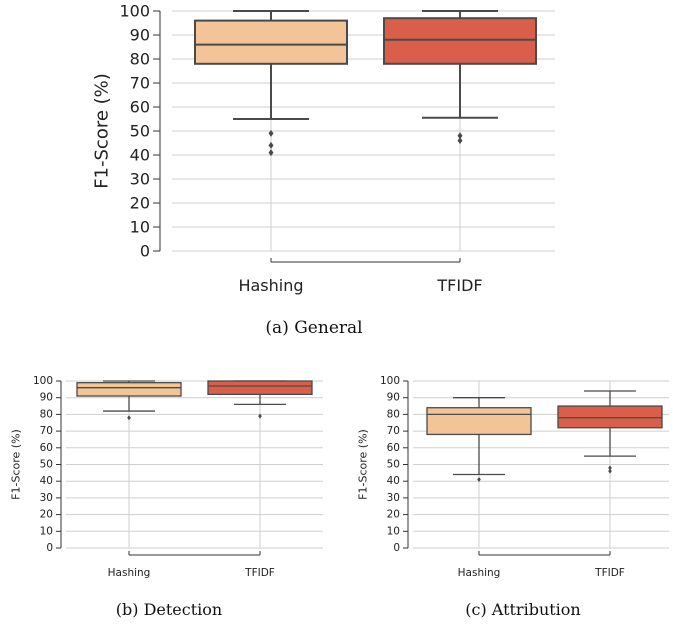 This screenshot has width=673, height=626. I want to click on subfigure-caption: (b) Detection, so click(169, 609).